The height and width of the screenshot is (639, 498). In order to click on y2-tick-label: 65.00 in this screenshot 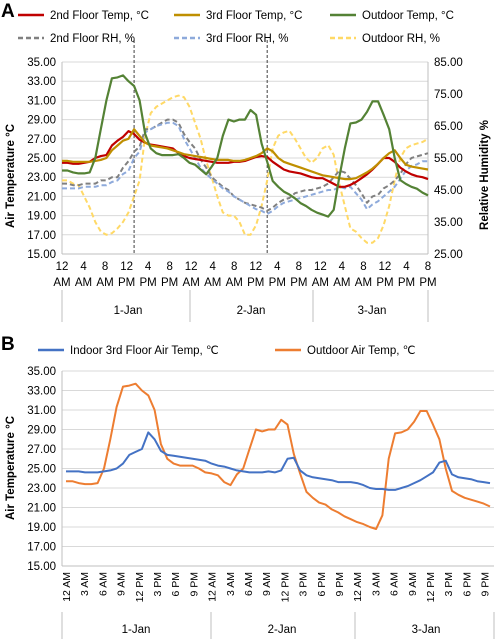, I will do `click(448, 127)`.